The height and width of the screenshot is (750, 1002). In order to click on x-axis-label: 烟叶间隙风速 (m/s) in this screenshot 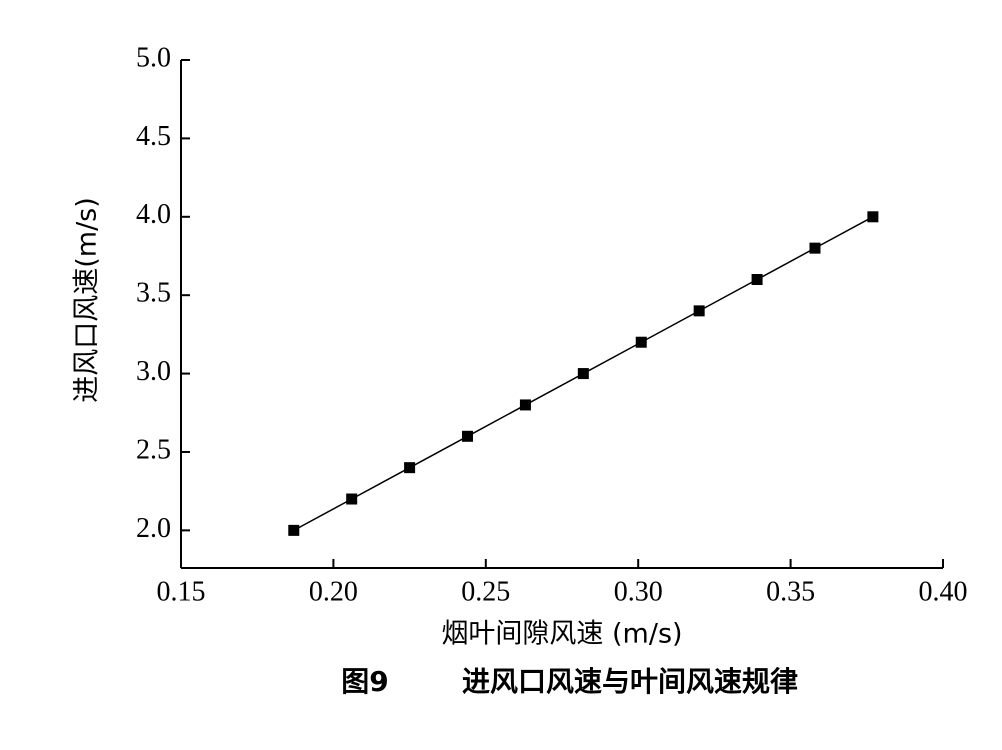, I will do `click(561, 634)`.